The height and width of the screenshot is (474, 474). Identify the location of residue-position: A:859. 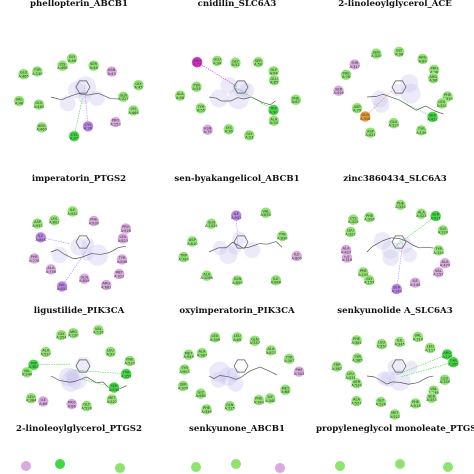
(84, 281).